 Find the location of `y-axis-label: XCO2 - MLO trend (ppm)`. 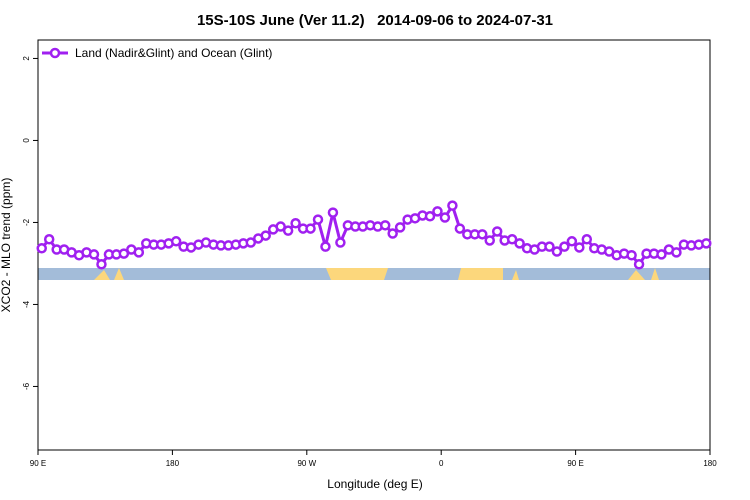

y-axis-label: XCO2 - MLO trend (ppm) is located at coordinates (6, 245).